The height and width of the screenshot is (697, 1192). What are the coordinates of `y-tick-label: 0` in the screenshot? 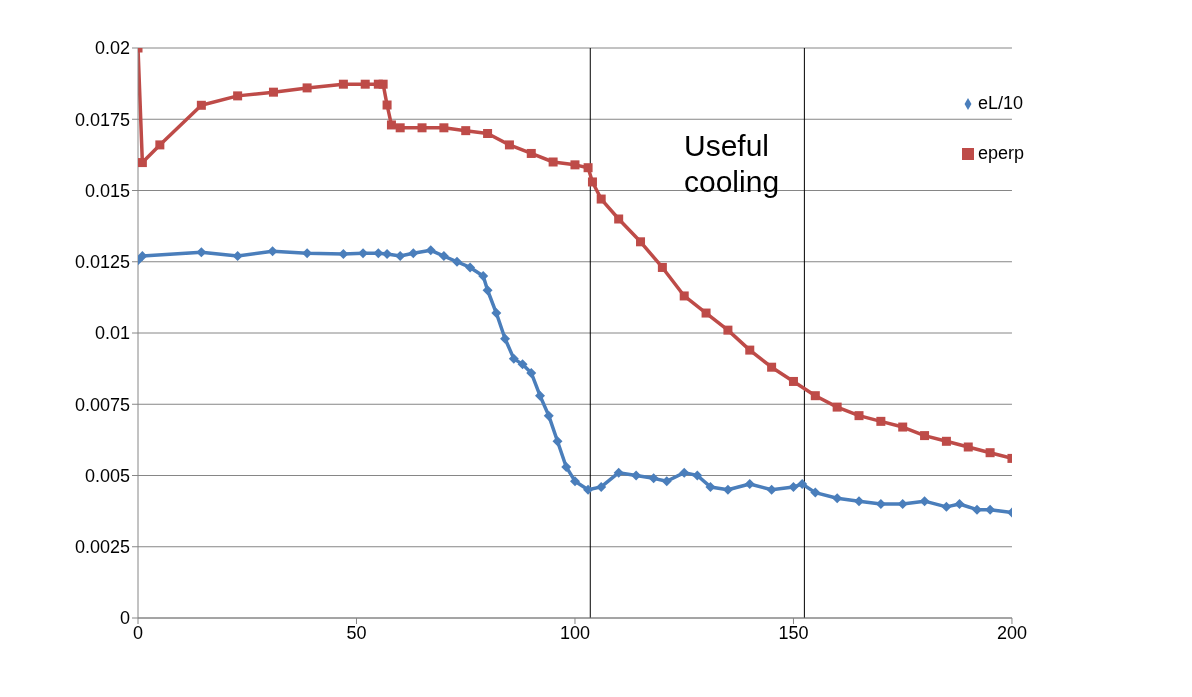 It's located at (124, 618).